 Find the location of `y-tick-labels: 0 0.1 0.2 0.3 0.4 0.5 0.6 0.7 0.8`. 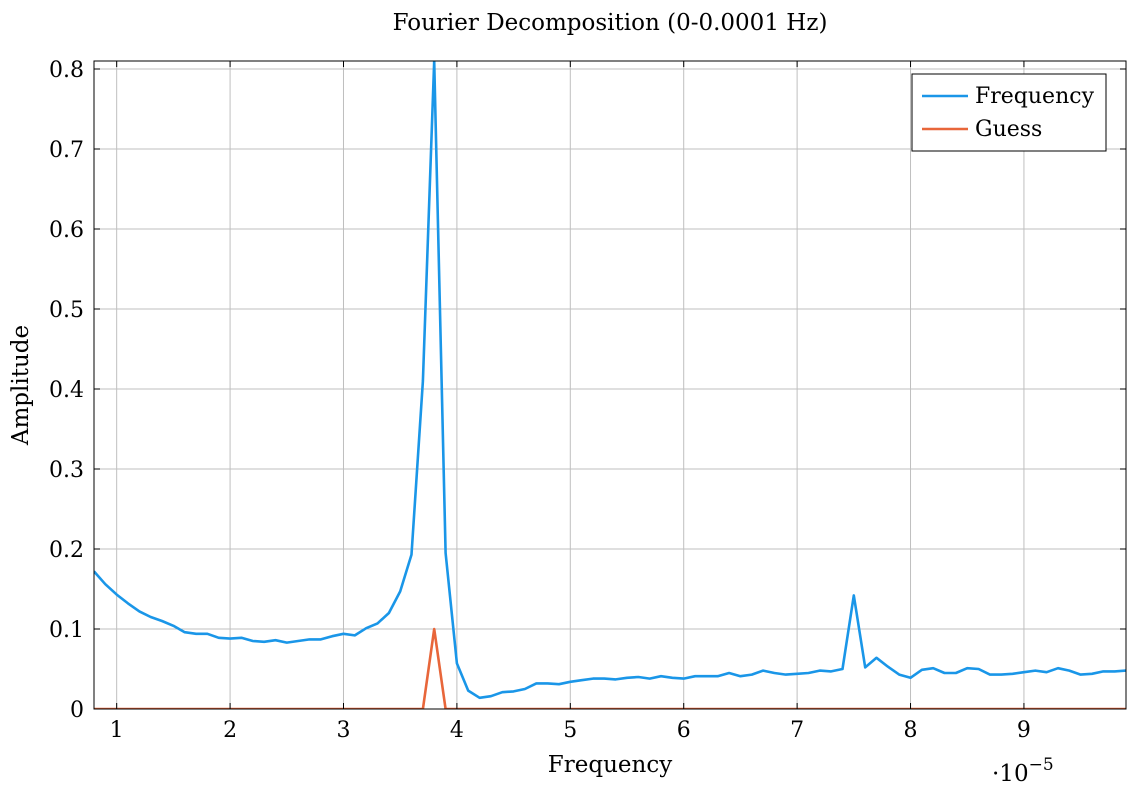

y-tick-labels: 0 0.1 0.2 0.3 0.4 0.5 0.6 0.7 0.8 is located at coordinates (66, 390).